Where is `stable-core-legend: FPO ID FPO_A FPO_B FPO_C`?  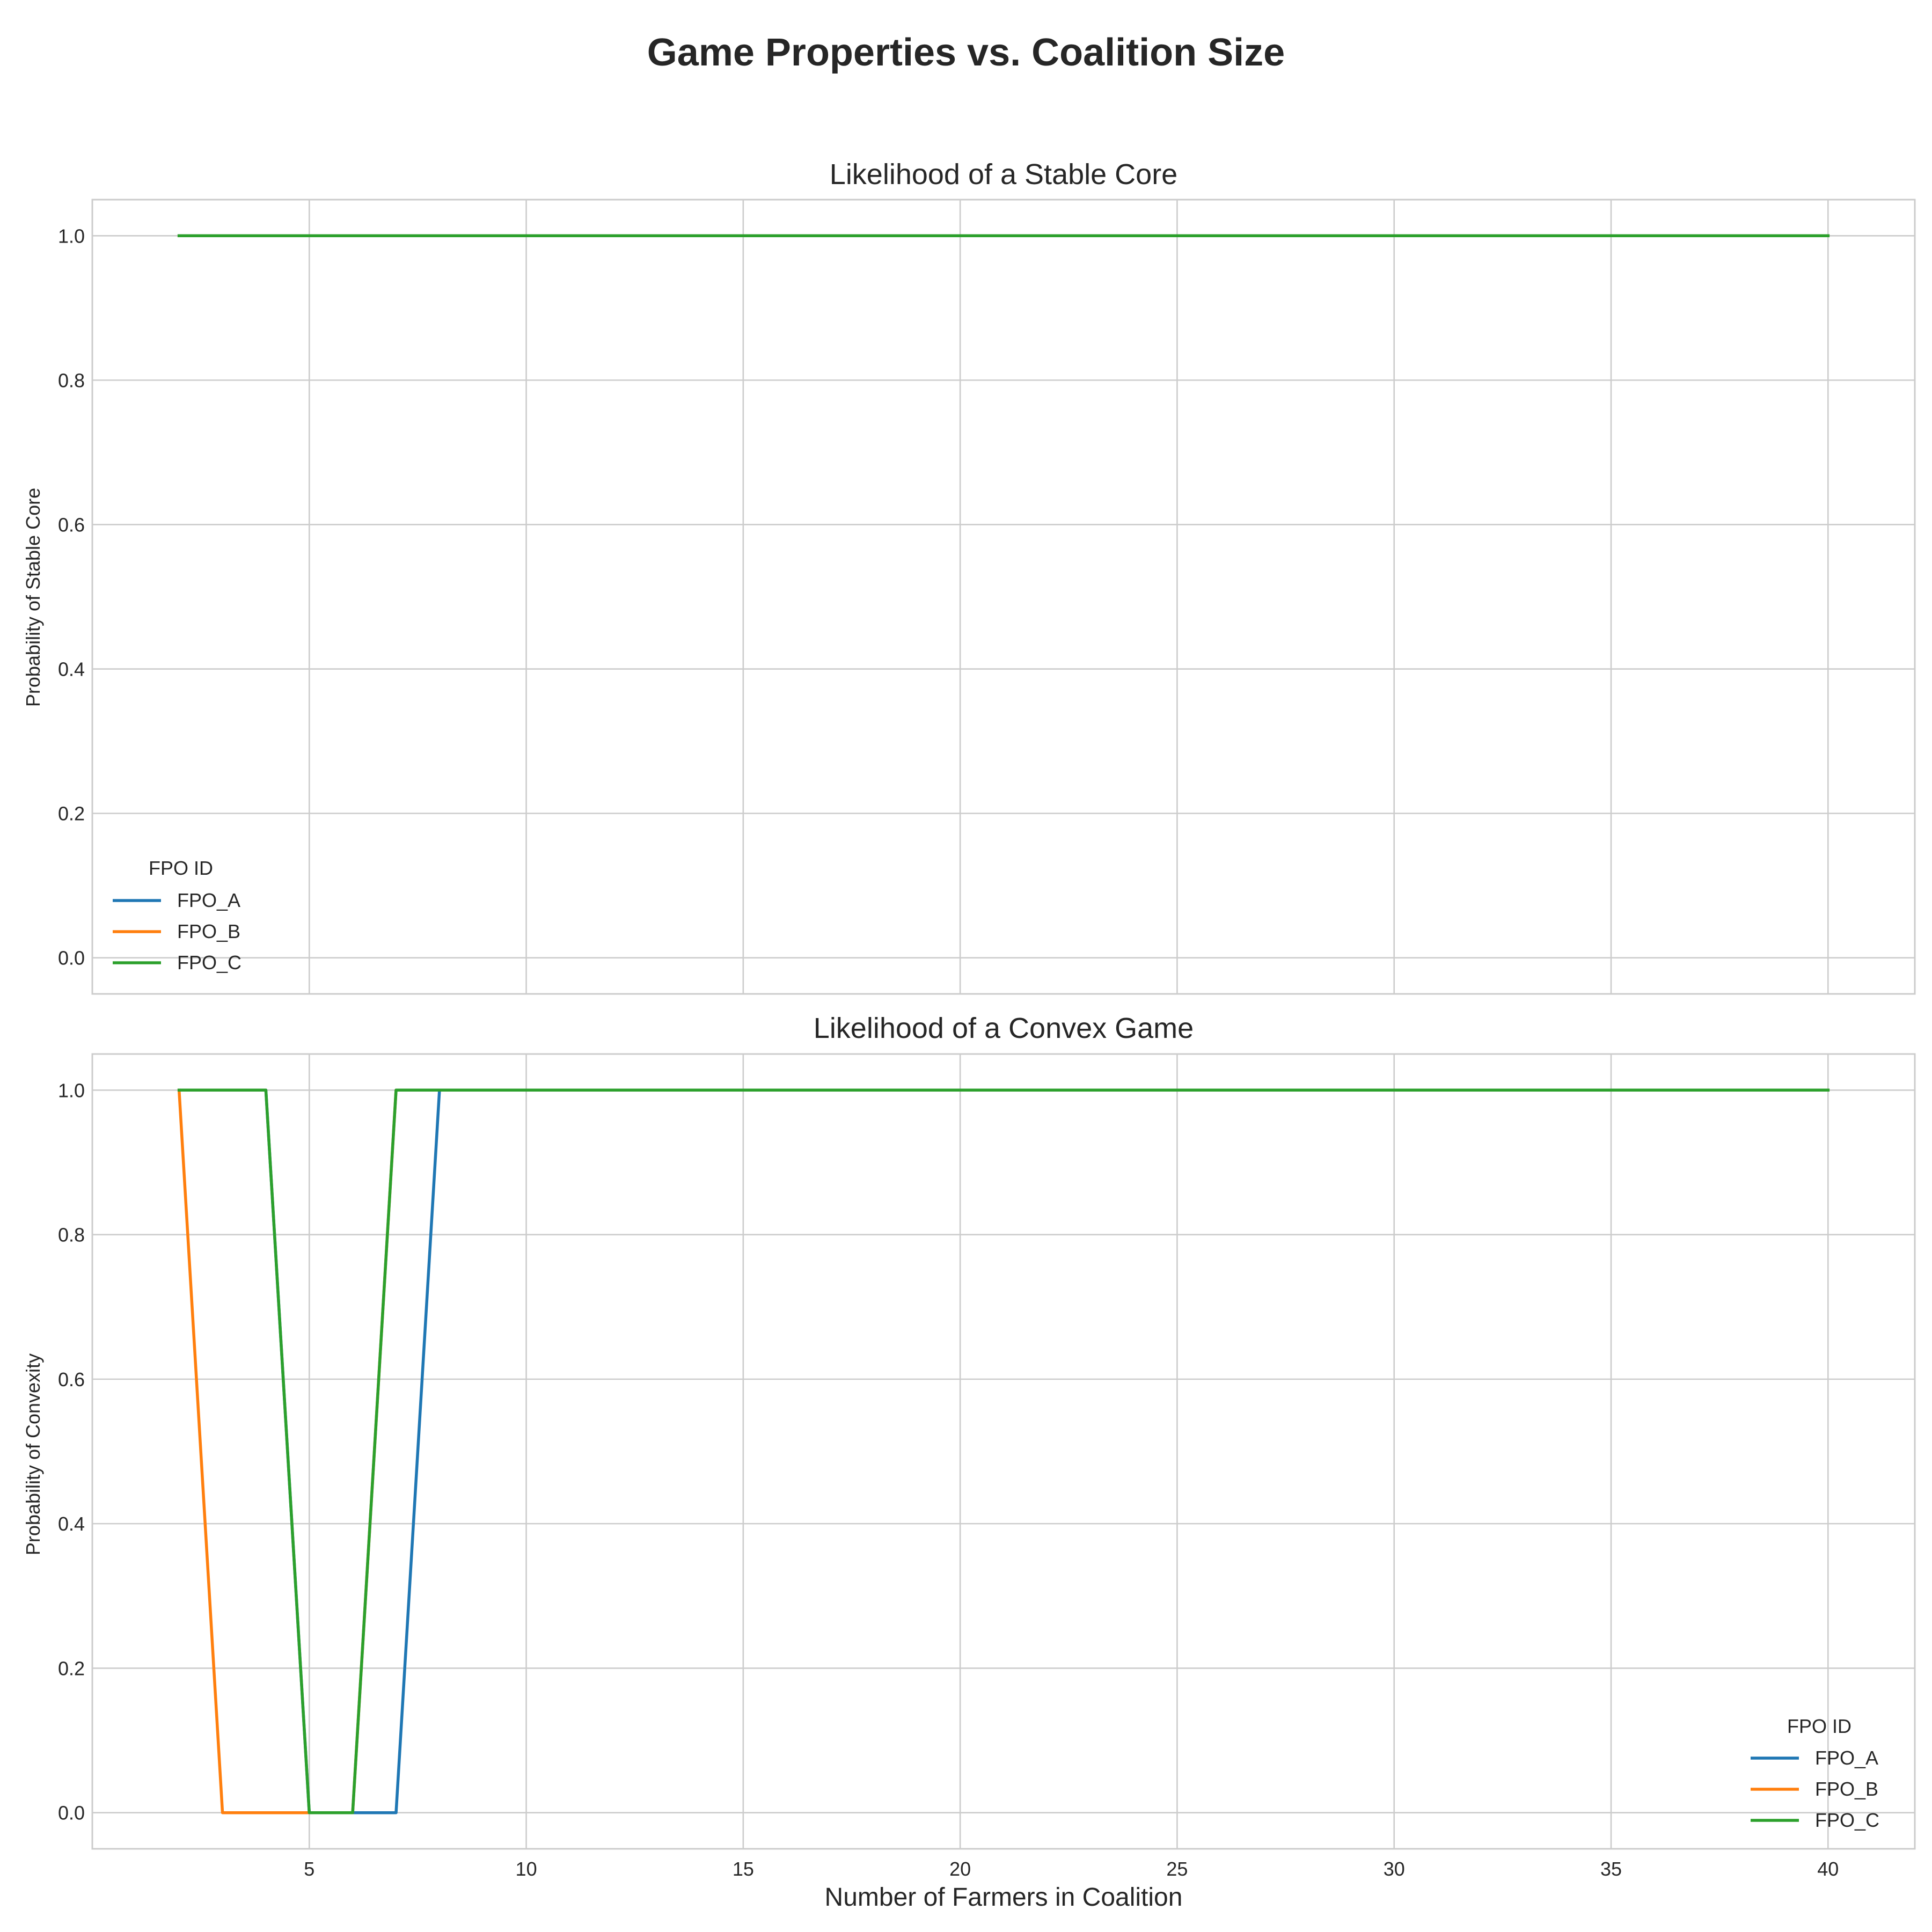 stable-core-legend: FPO ID FPO_A FPO_B FPO_C is located at coordinates (177, 915).